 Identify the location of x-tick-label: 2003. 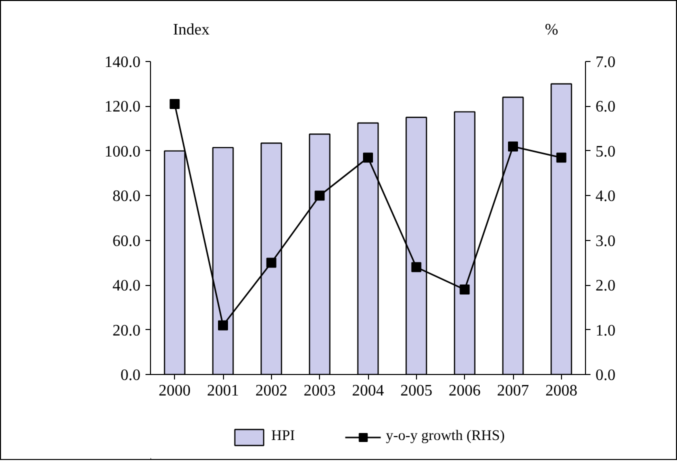
(320, 391).